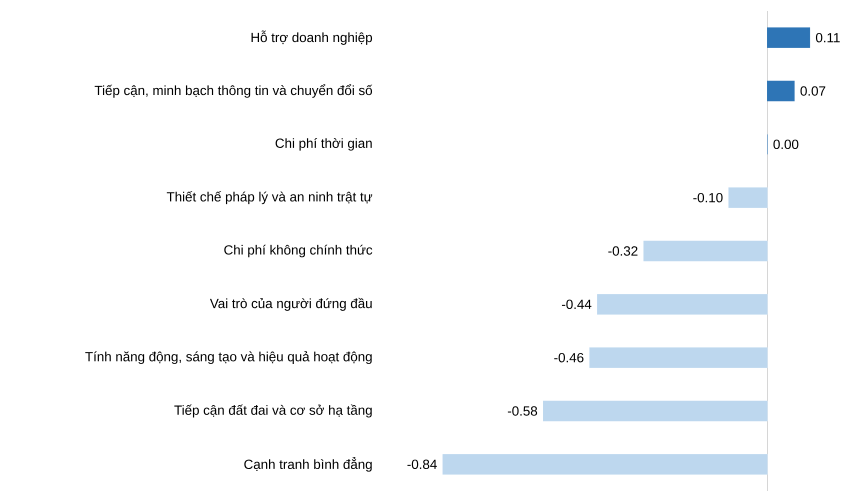  What do you see at coordinates (308, 464) in the screenshot?
I see `y-tick-label: Cạnh tranh bình đẳng` at bounding box center [308, 464].